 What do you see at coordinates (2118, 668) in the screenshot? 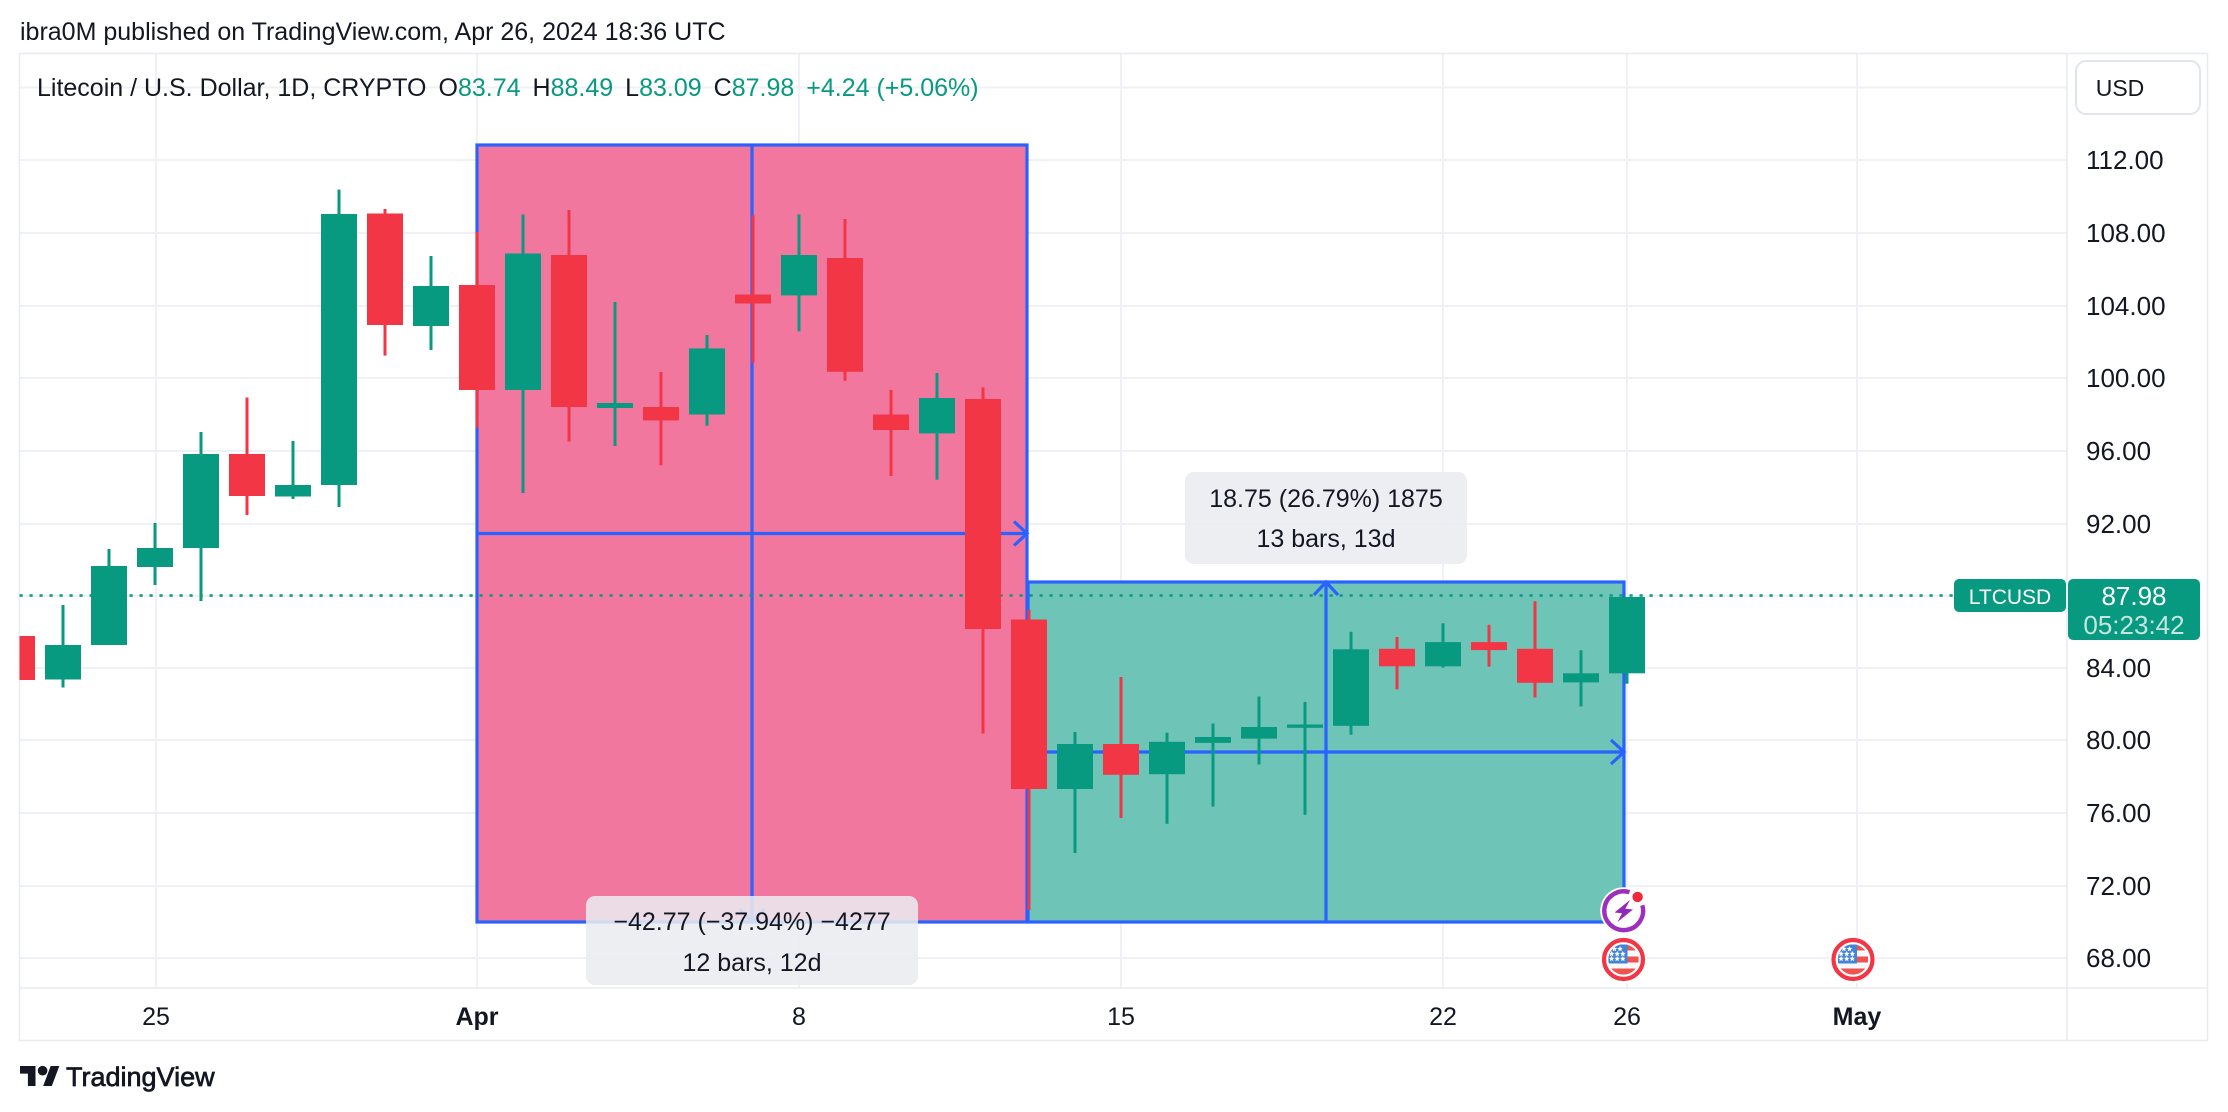
I see `svg-text: 84.00` at bounding box center [2118, 668].